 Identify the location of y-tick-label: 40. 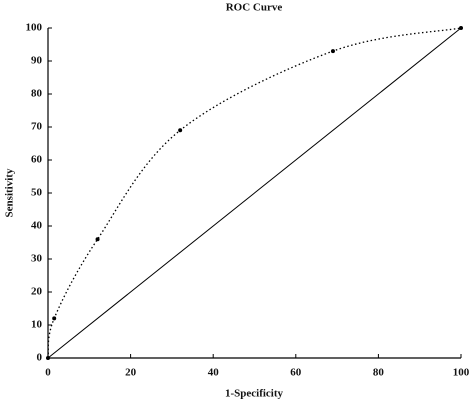
(37, 226).